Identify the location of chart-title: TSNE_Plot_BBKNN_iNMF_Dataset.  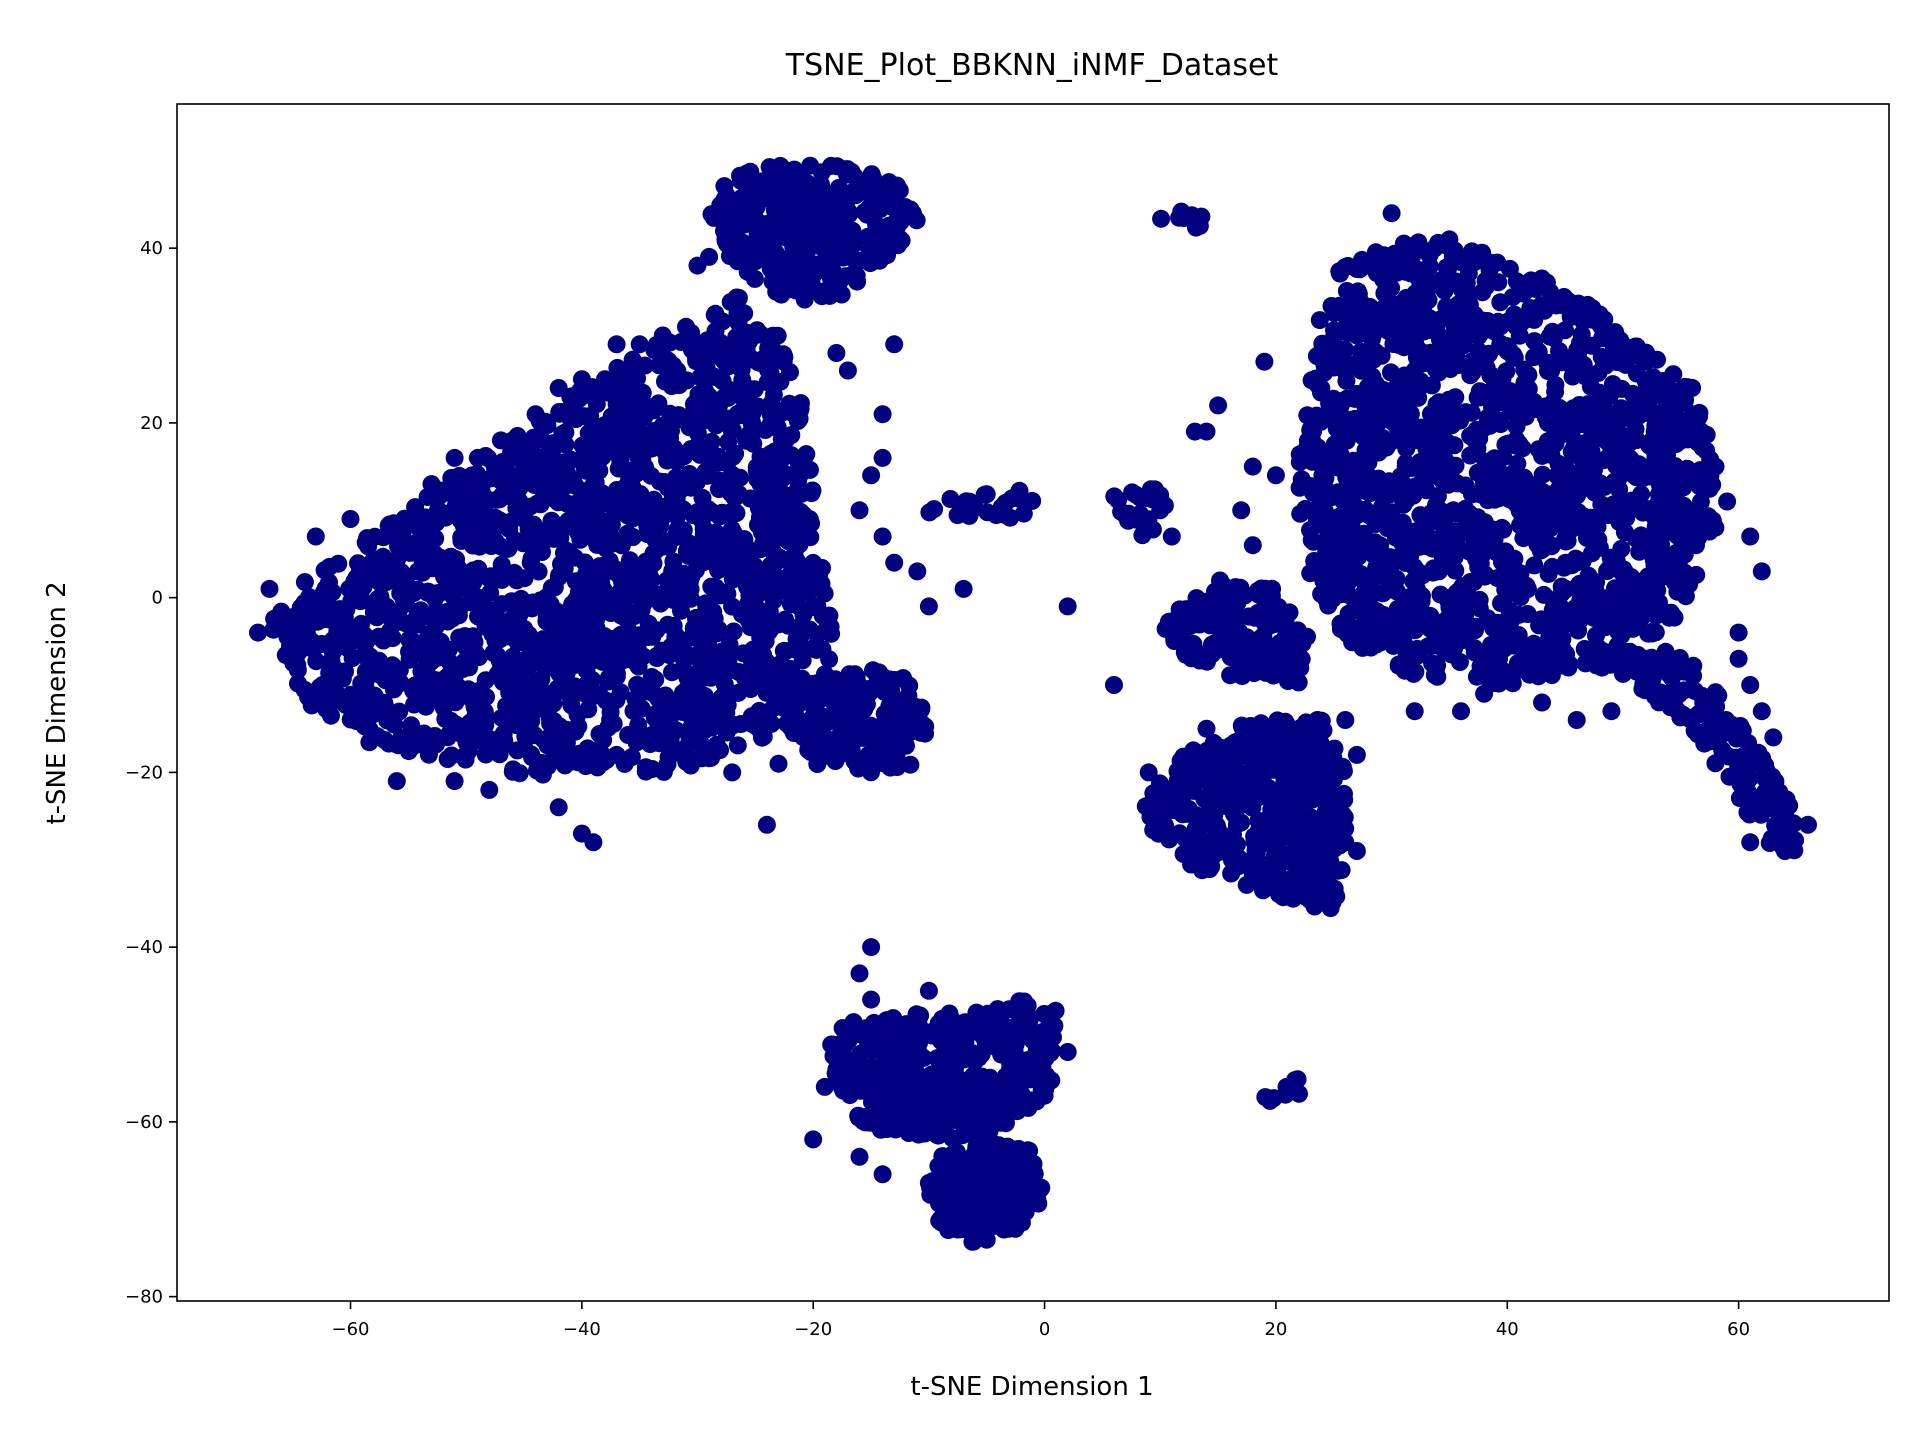
(1032, 65).